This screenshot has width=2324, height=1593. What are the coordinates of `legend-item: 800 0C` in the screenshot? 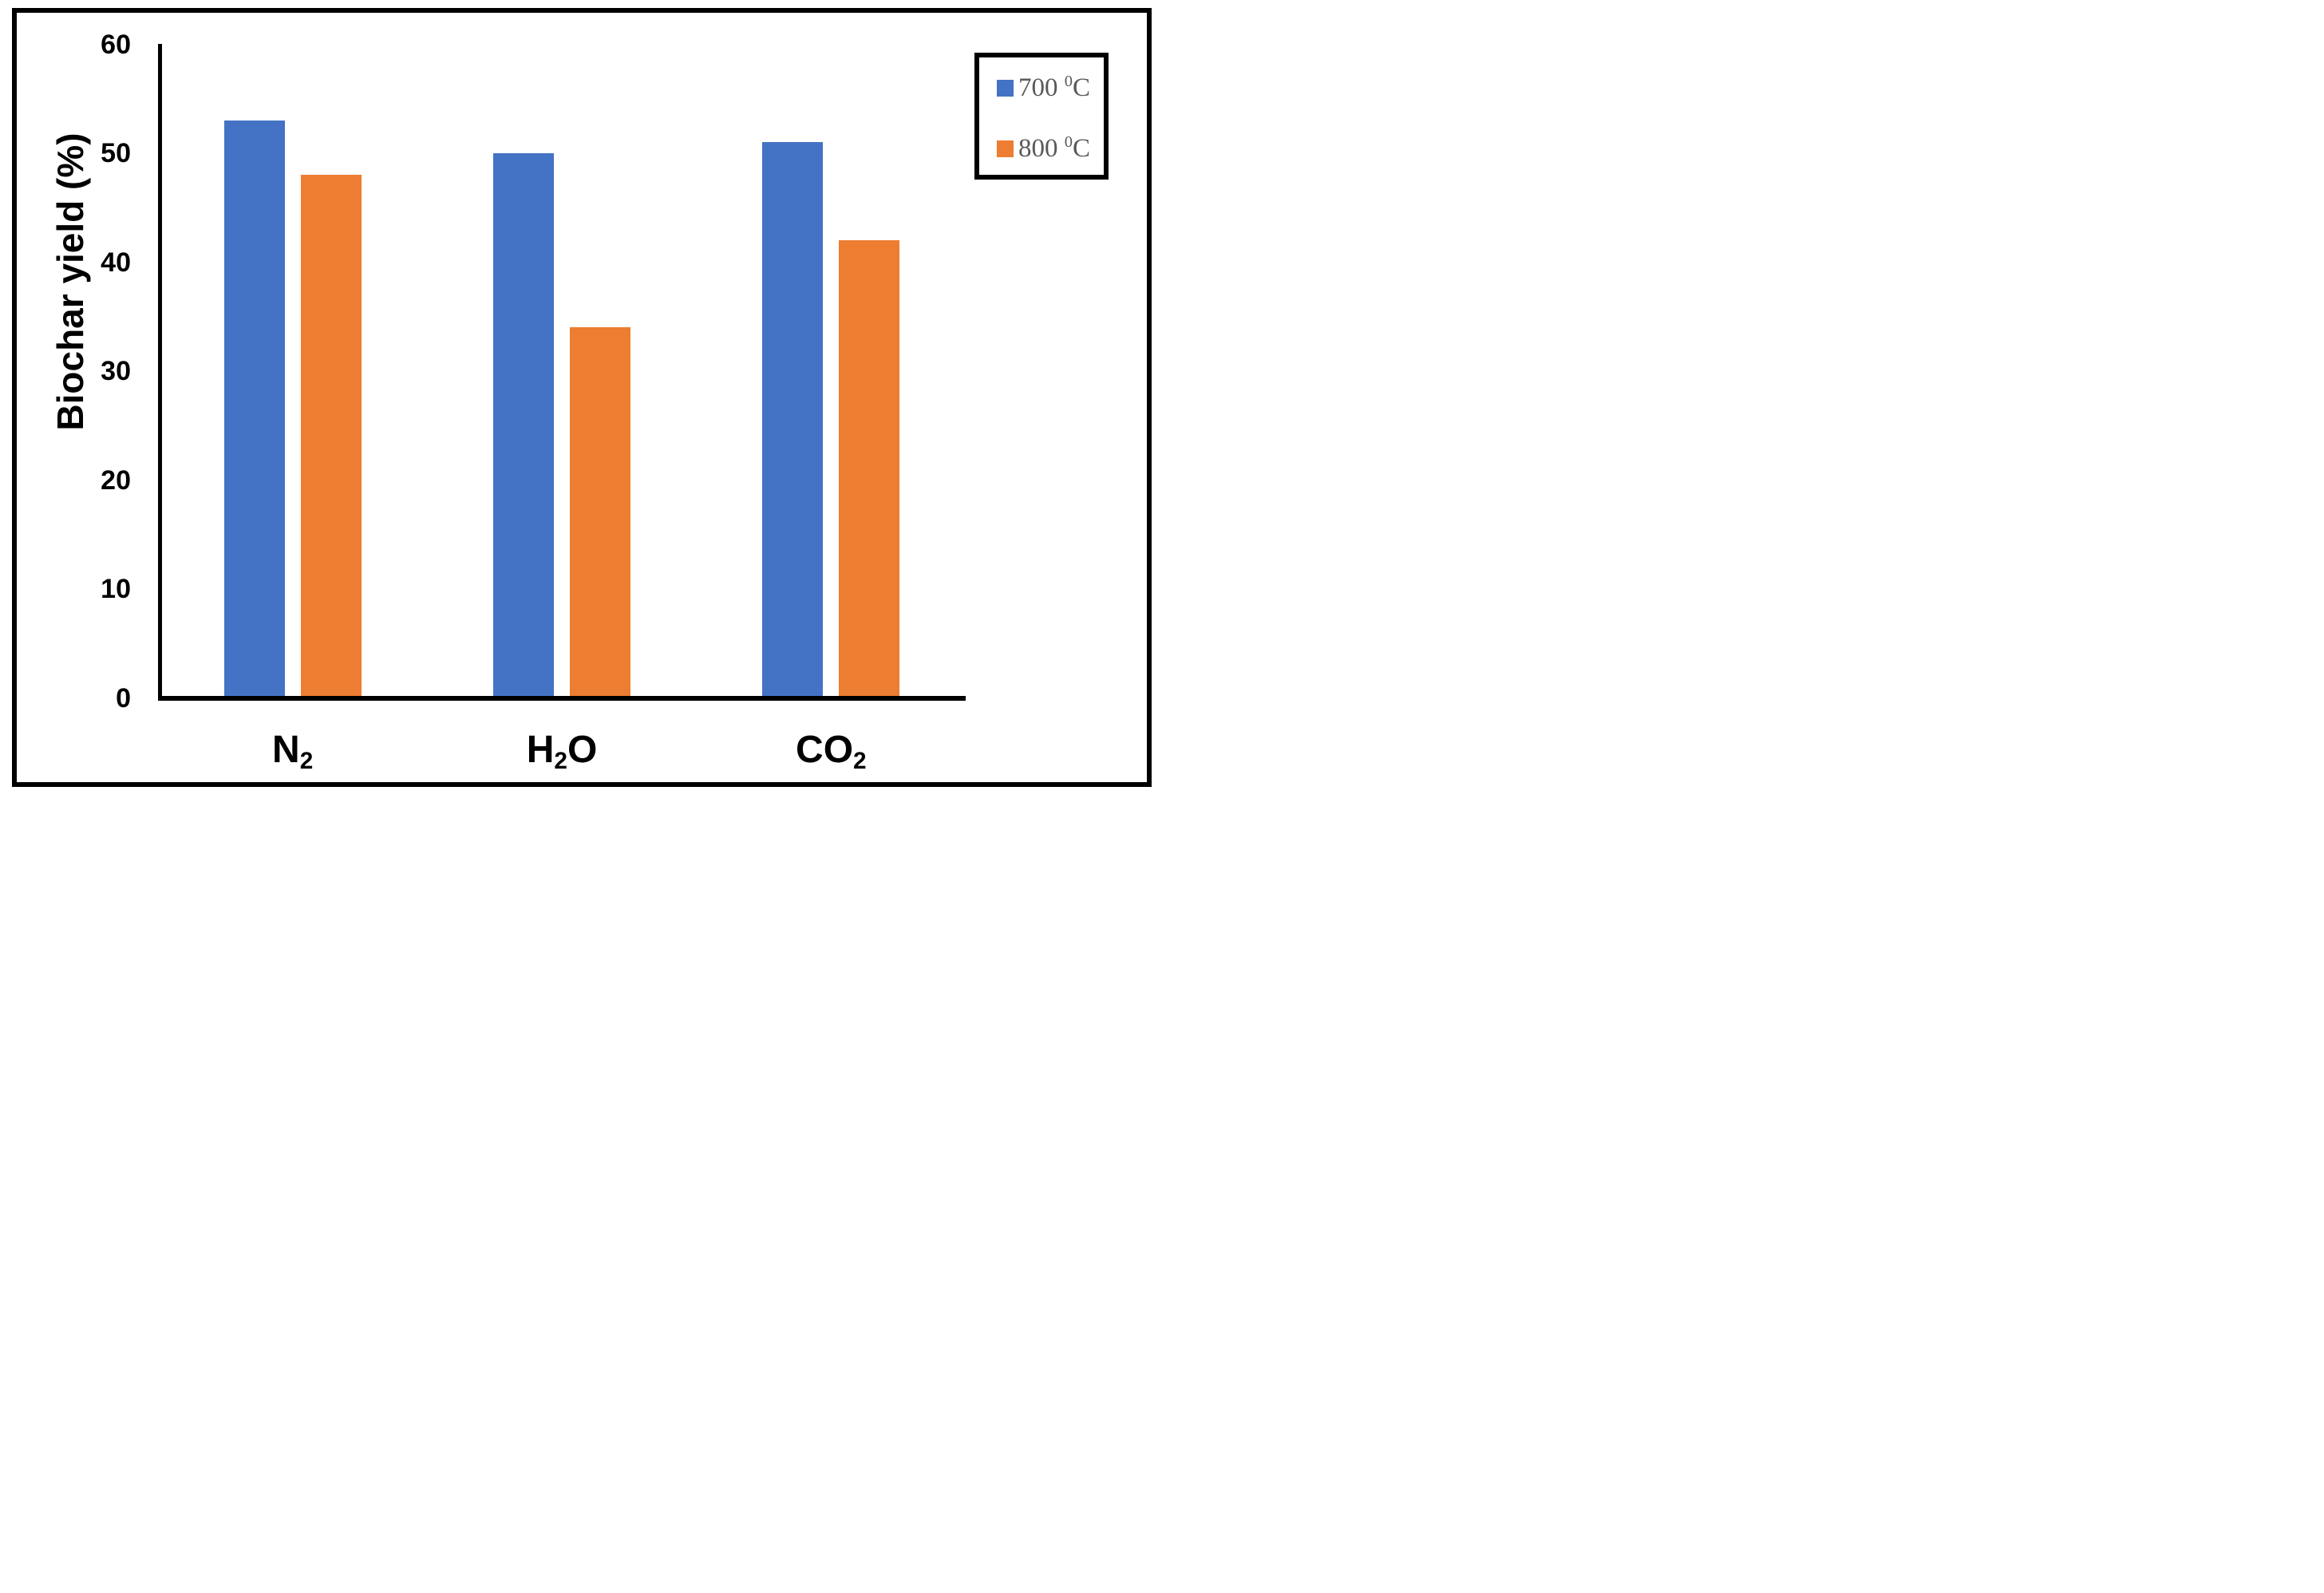 It's located at (1043, 148).